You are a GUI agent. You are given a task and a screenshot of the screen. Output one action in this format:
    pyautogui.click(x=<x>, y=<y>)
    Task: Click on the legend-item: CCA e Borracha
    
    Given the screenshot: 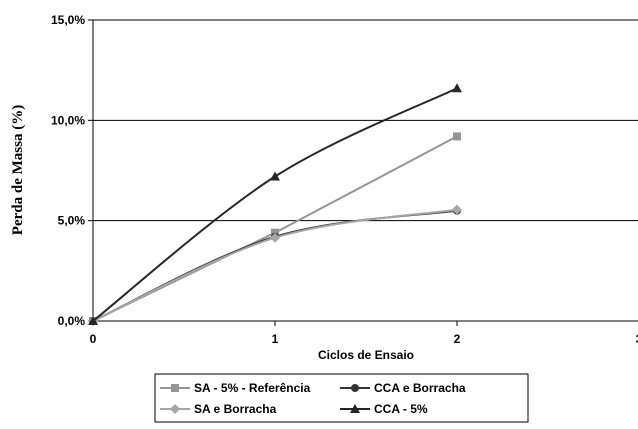 What is the action you would take?
    pyautogui.click(x=403, y=388)
    